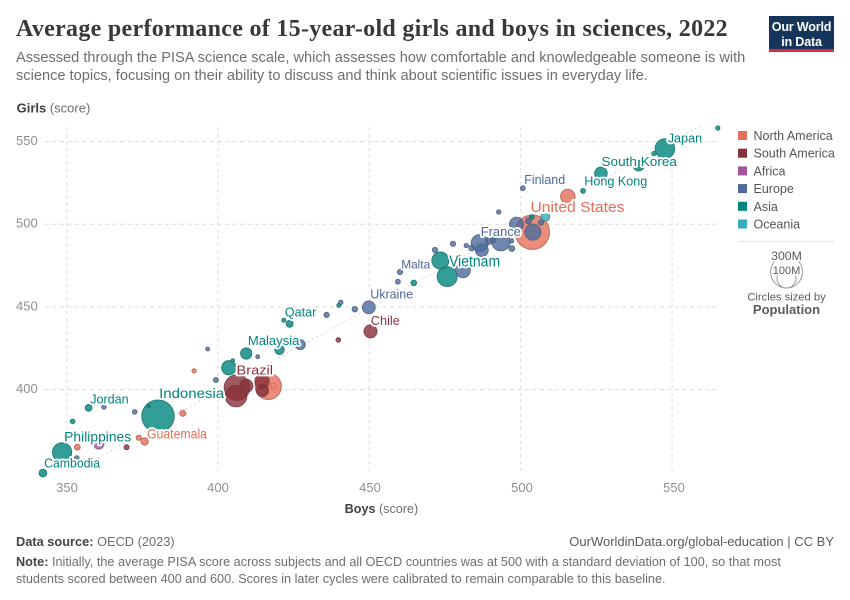 The image size is (850, 600). Describe the element at coordinates (95, 541) in the screenshot. I see `svg-text: Data source: OECD (2023)` at that location.